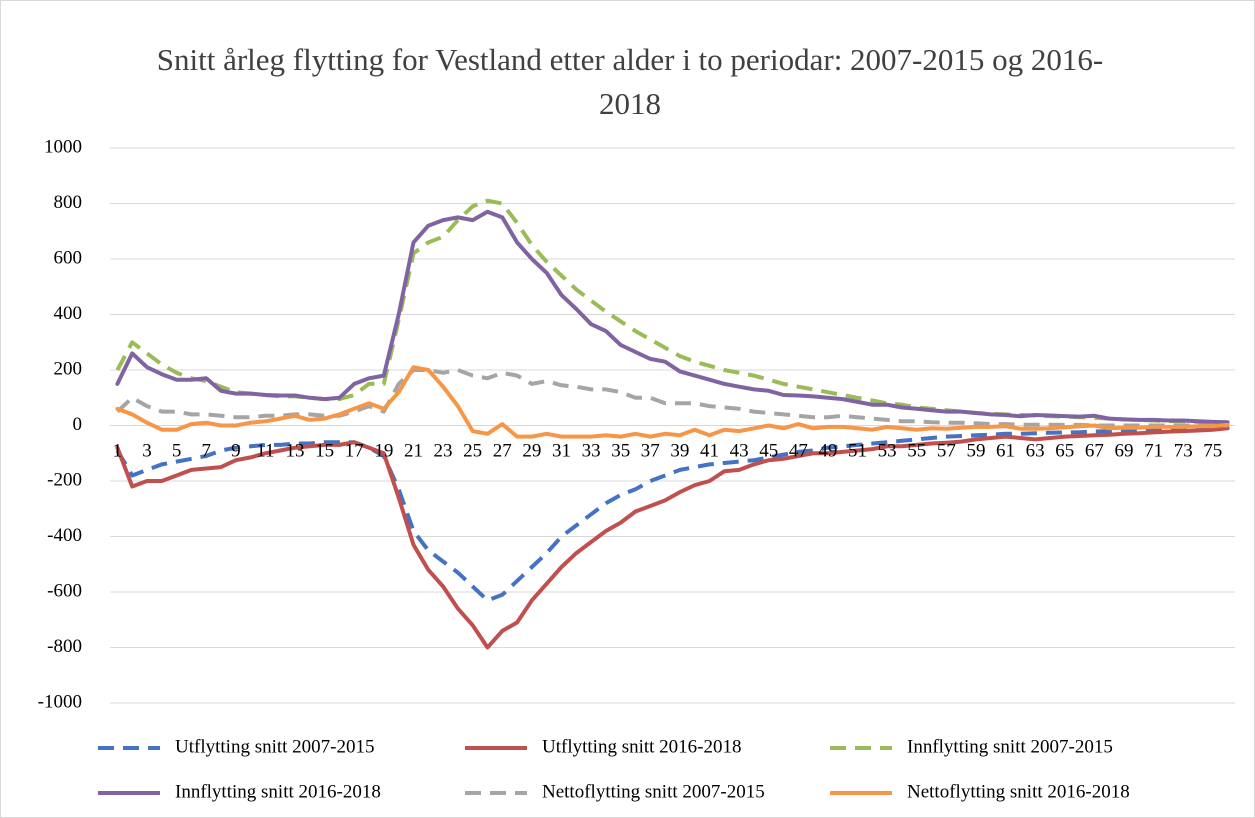 Image resolution: width=1255 pixels, height=818 pixels. I want to click on x-tick-label: 9, so click(236, 450).